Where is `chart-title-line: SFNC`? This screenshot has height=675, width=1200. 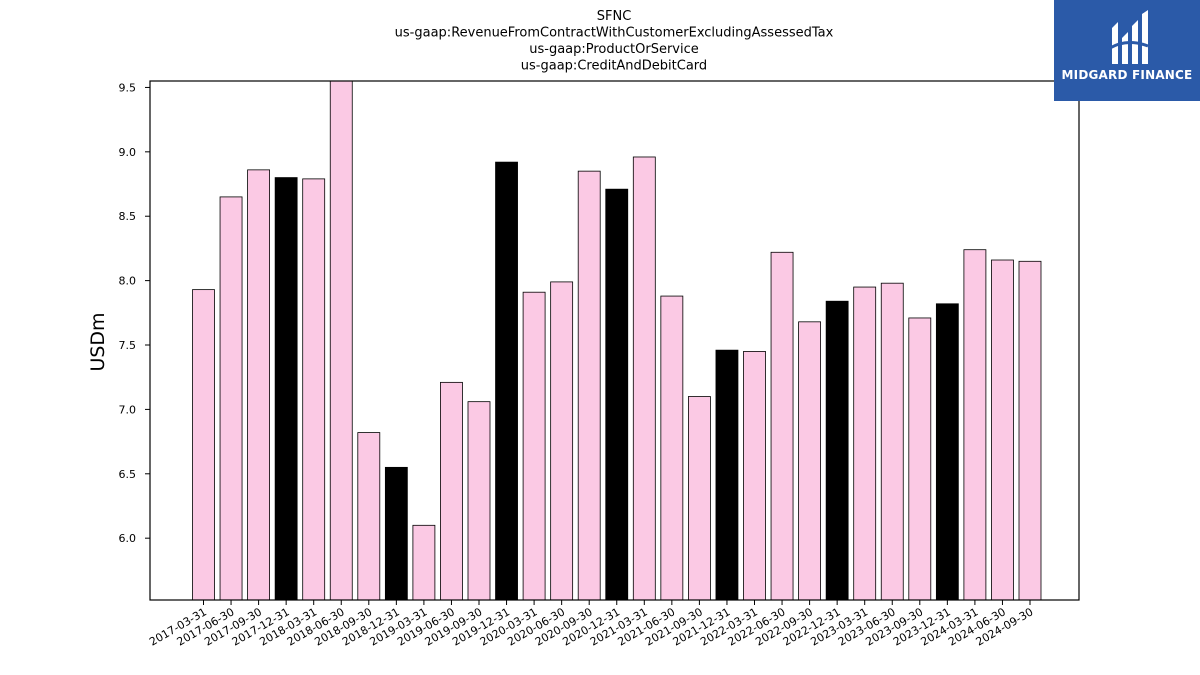
chart-title-line: SFNC is located at coordinates (614, 16).